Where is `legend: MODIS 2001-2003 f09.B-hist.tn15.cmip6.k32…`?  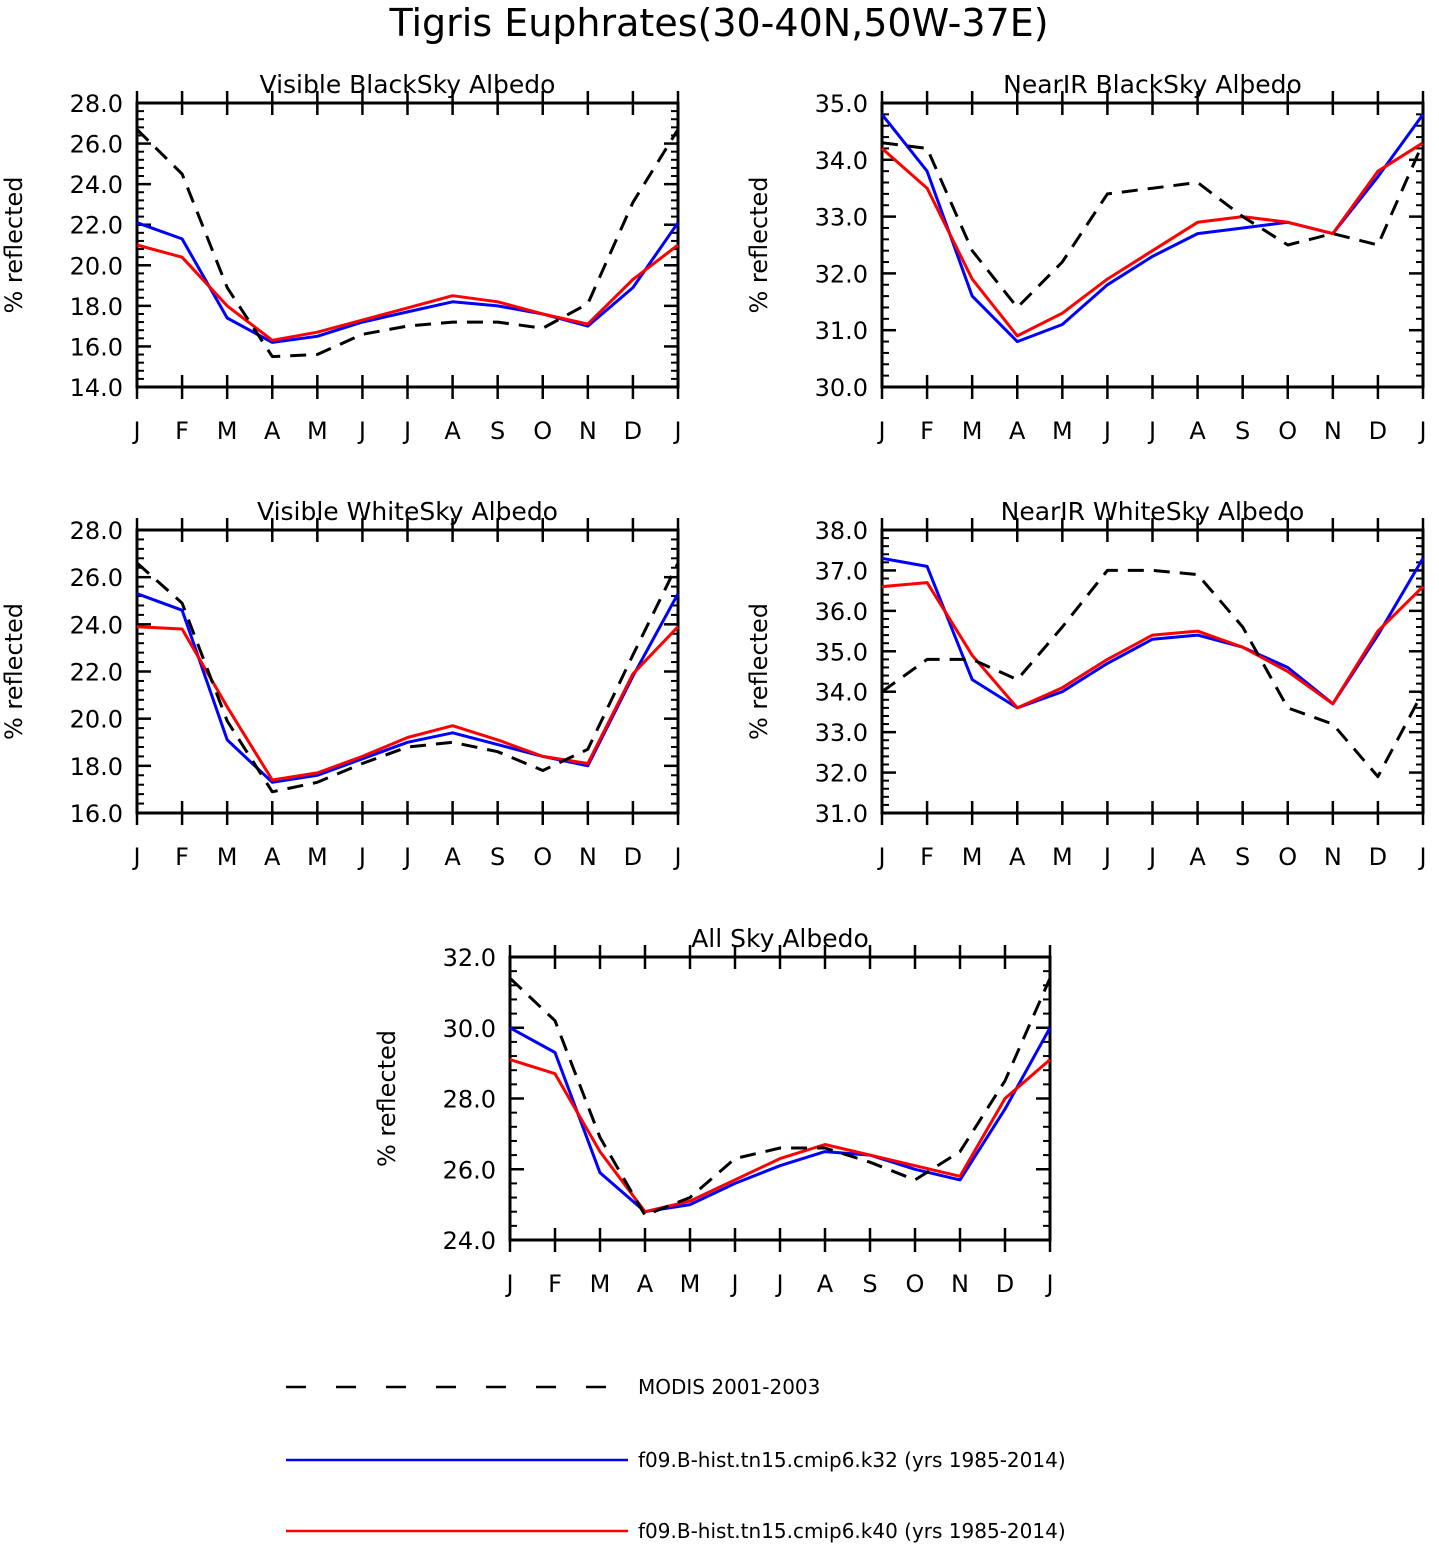 legend: MODIS 2001-2003 f09.B-hist.tn15.cmip6.k32… is located at coordinates (676, 1459).